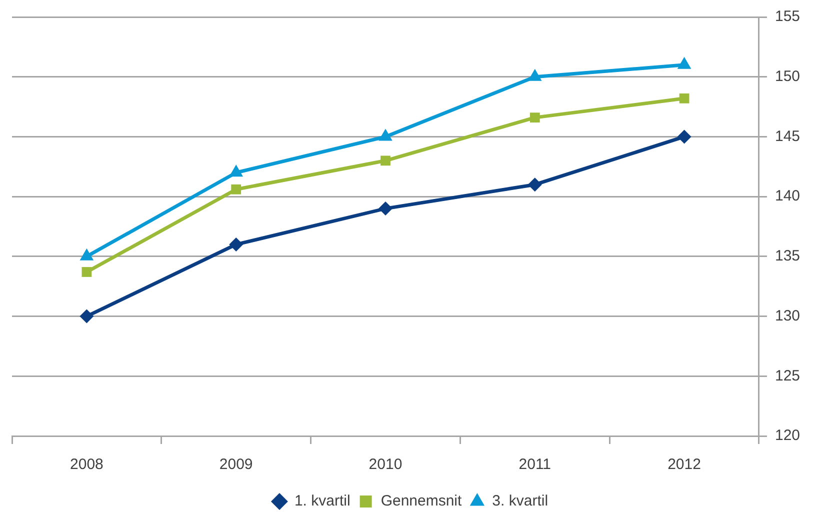  I want to click on x-tick-label: 2008, so click(87, 465).